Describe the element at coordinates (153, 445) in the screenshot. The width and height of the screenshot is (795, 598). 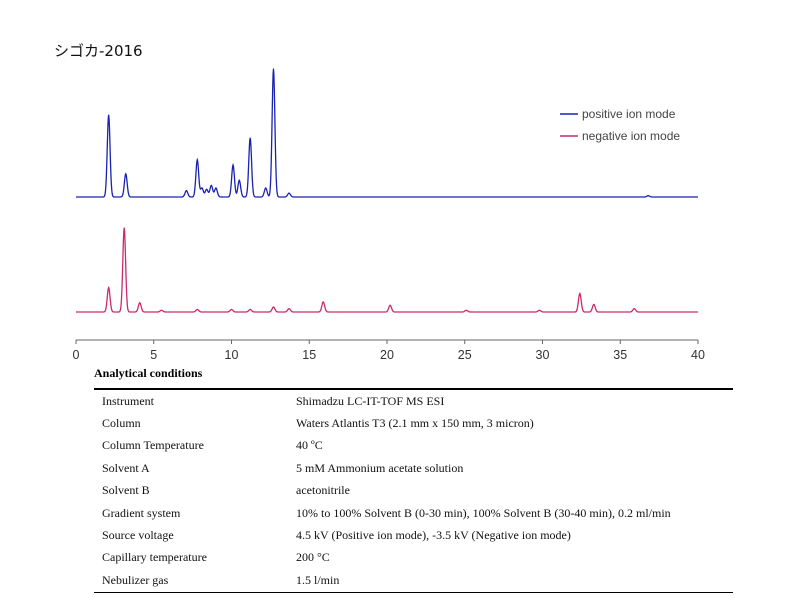
I see `condition-label: Column Temperature` at that location.